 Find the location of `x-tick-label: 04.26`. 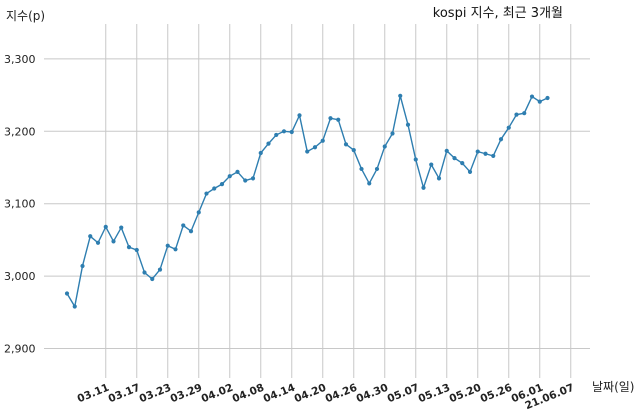

x-tick-label: 04.26 is located at coordinates (341, 394).